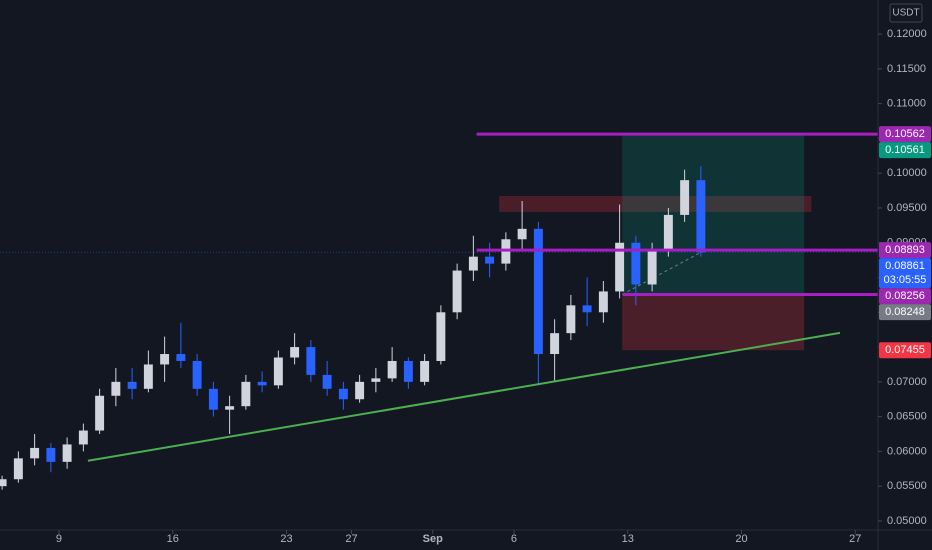 The width and height of the screenshot is (932, 550). What do you see at coordinates (905, 266) in the screenshot?
I see `price-label: 0.08861` at bounding box center [905, 266].